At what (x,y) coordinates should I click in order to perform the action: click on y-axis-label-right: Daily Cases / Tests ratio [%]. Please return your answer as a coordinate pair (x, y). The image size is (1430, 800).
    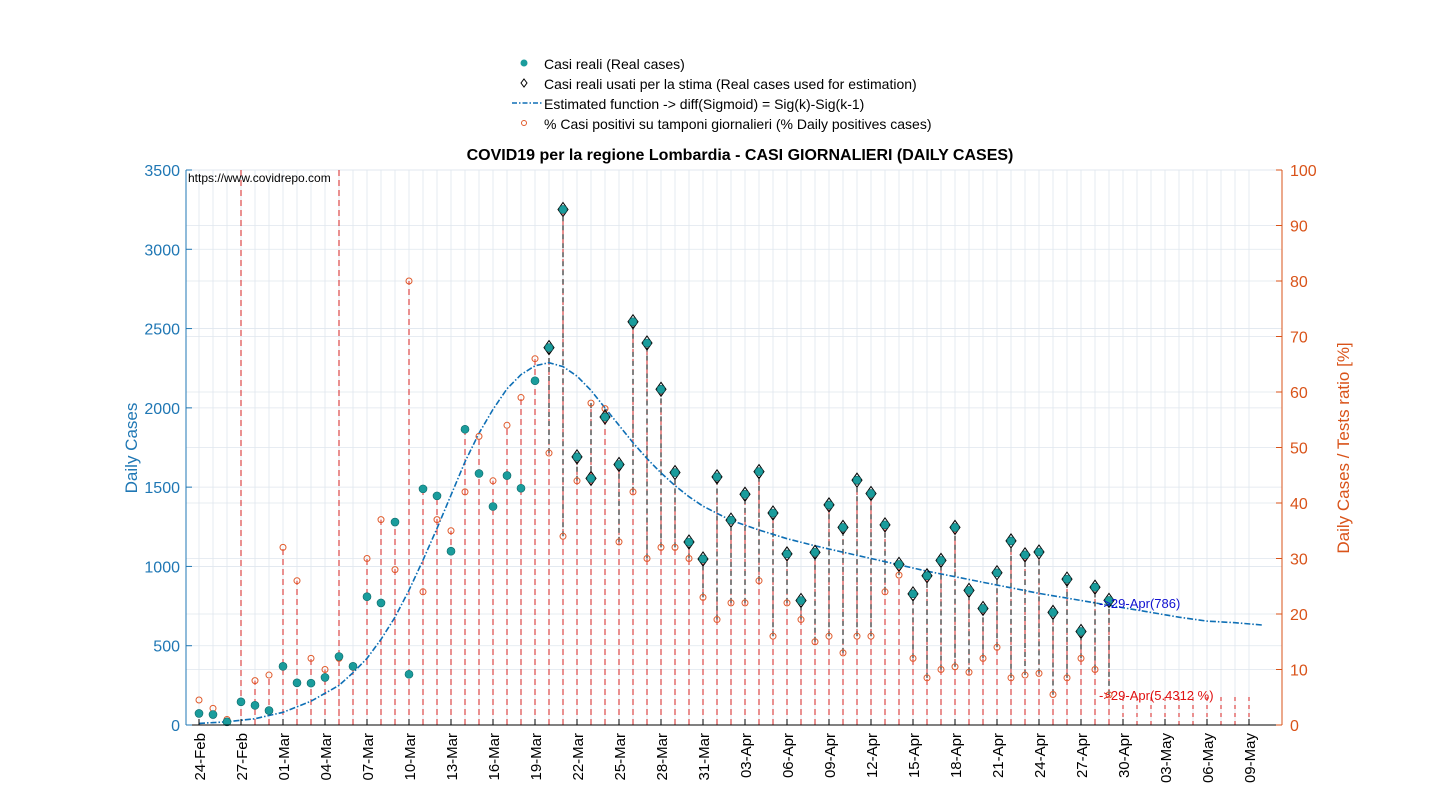
    Looking at the image, I should click on (1343, 447).